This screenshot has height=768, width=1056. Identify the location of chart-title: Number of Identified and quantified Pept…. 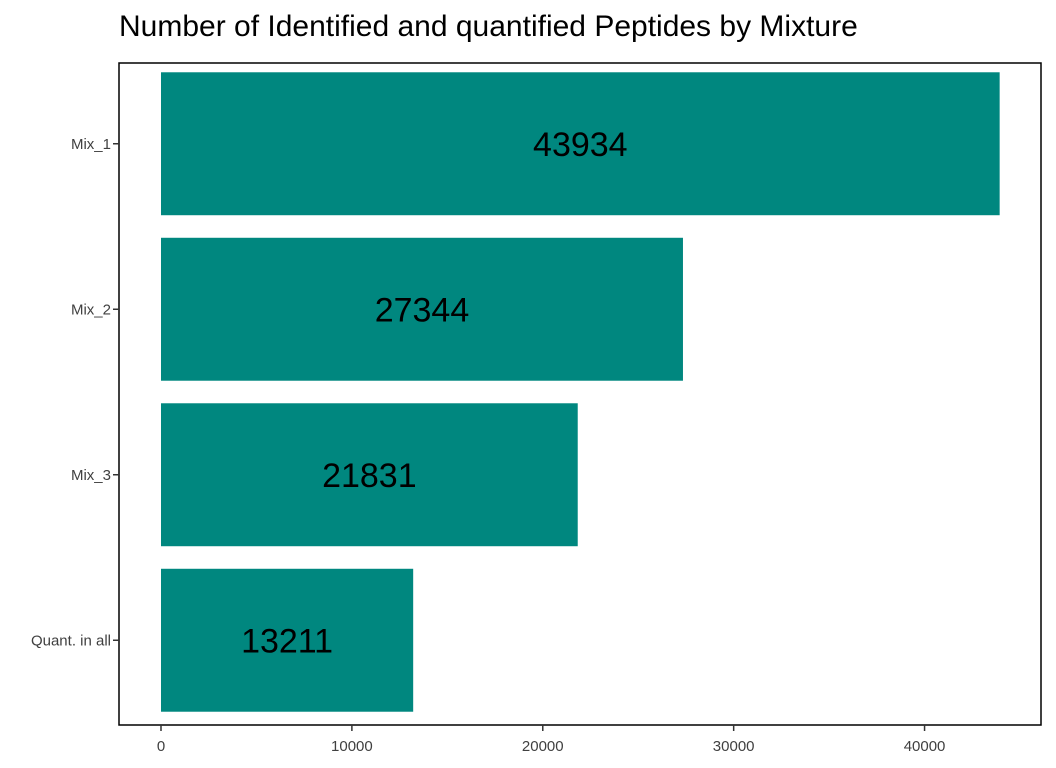
(488, 26).